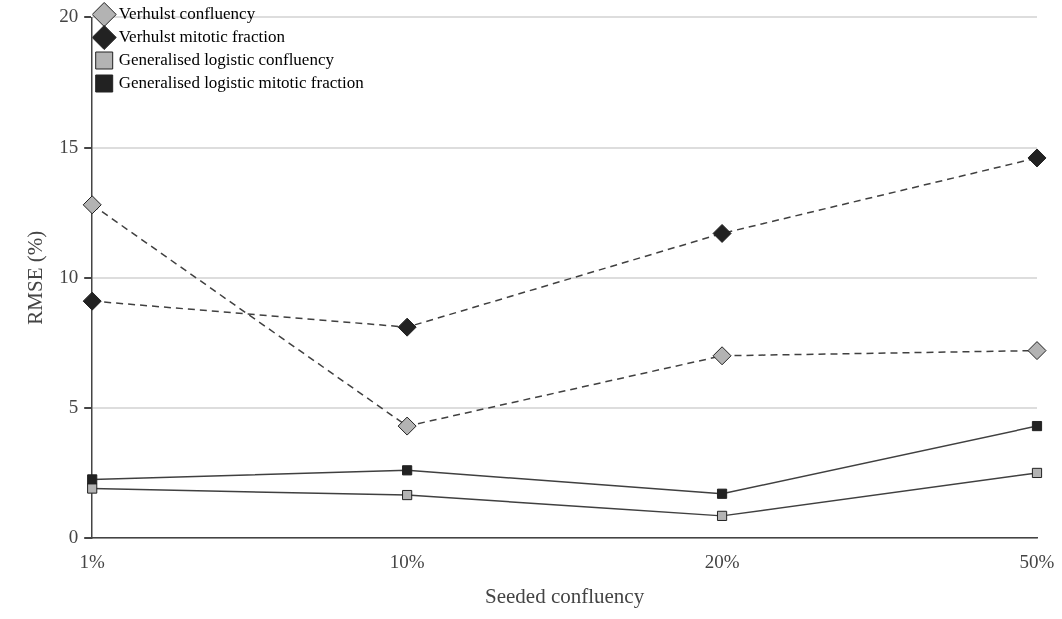 The width and height of the screenshot is (1062, 619). I want to click on x-tick-label: 50%, so click(1037, 562).